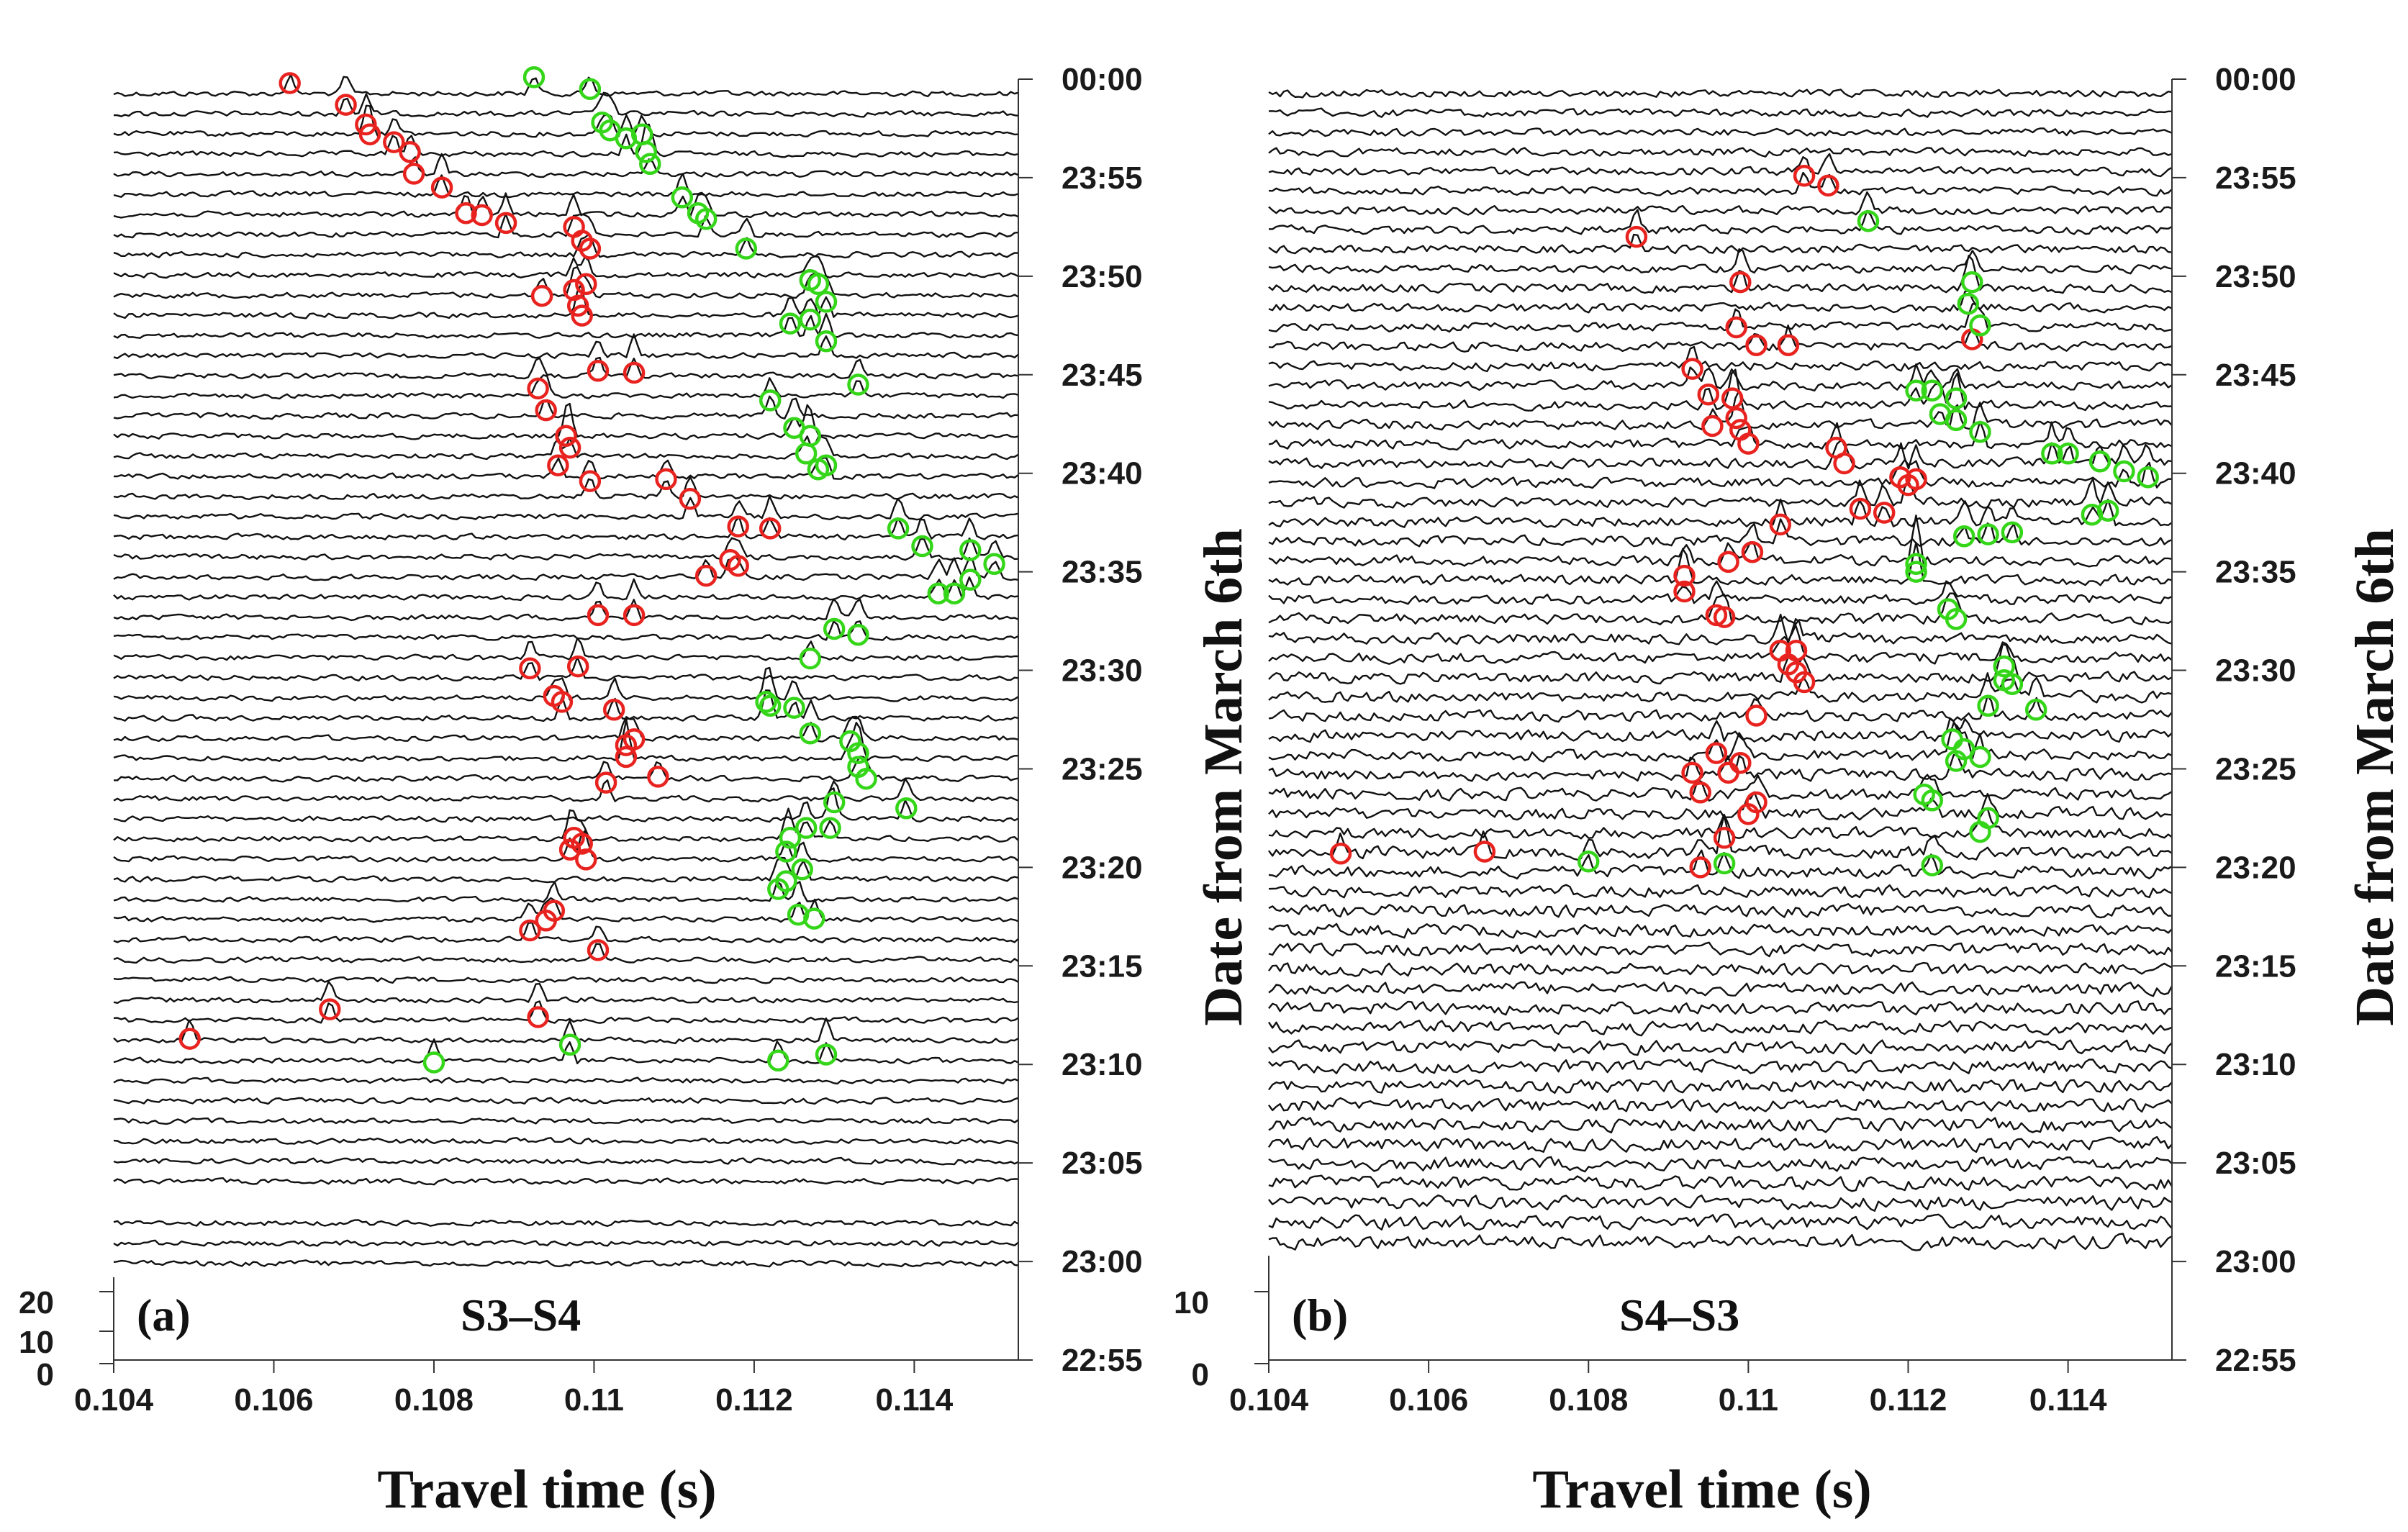  What do you see at coordinates (546, 1489) in the screenshot?
I see `panel-a-x-axis-label: Travel time (s)` at bounding box center [546, 1489].